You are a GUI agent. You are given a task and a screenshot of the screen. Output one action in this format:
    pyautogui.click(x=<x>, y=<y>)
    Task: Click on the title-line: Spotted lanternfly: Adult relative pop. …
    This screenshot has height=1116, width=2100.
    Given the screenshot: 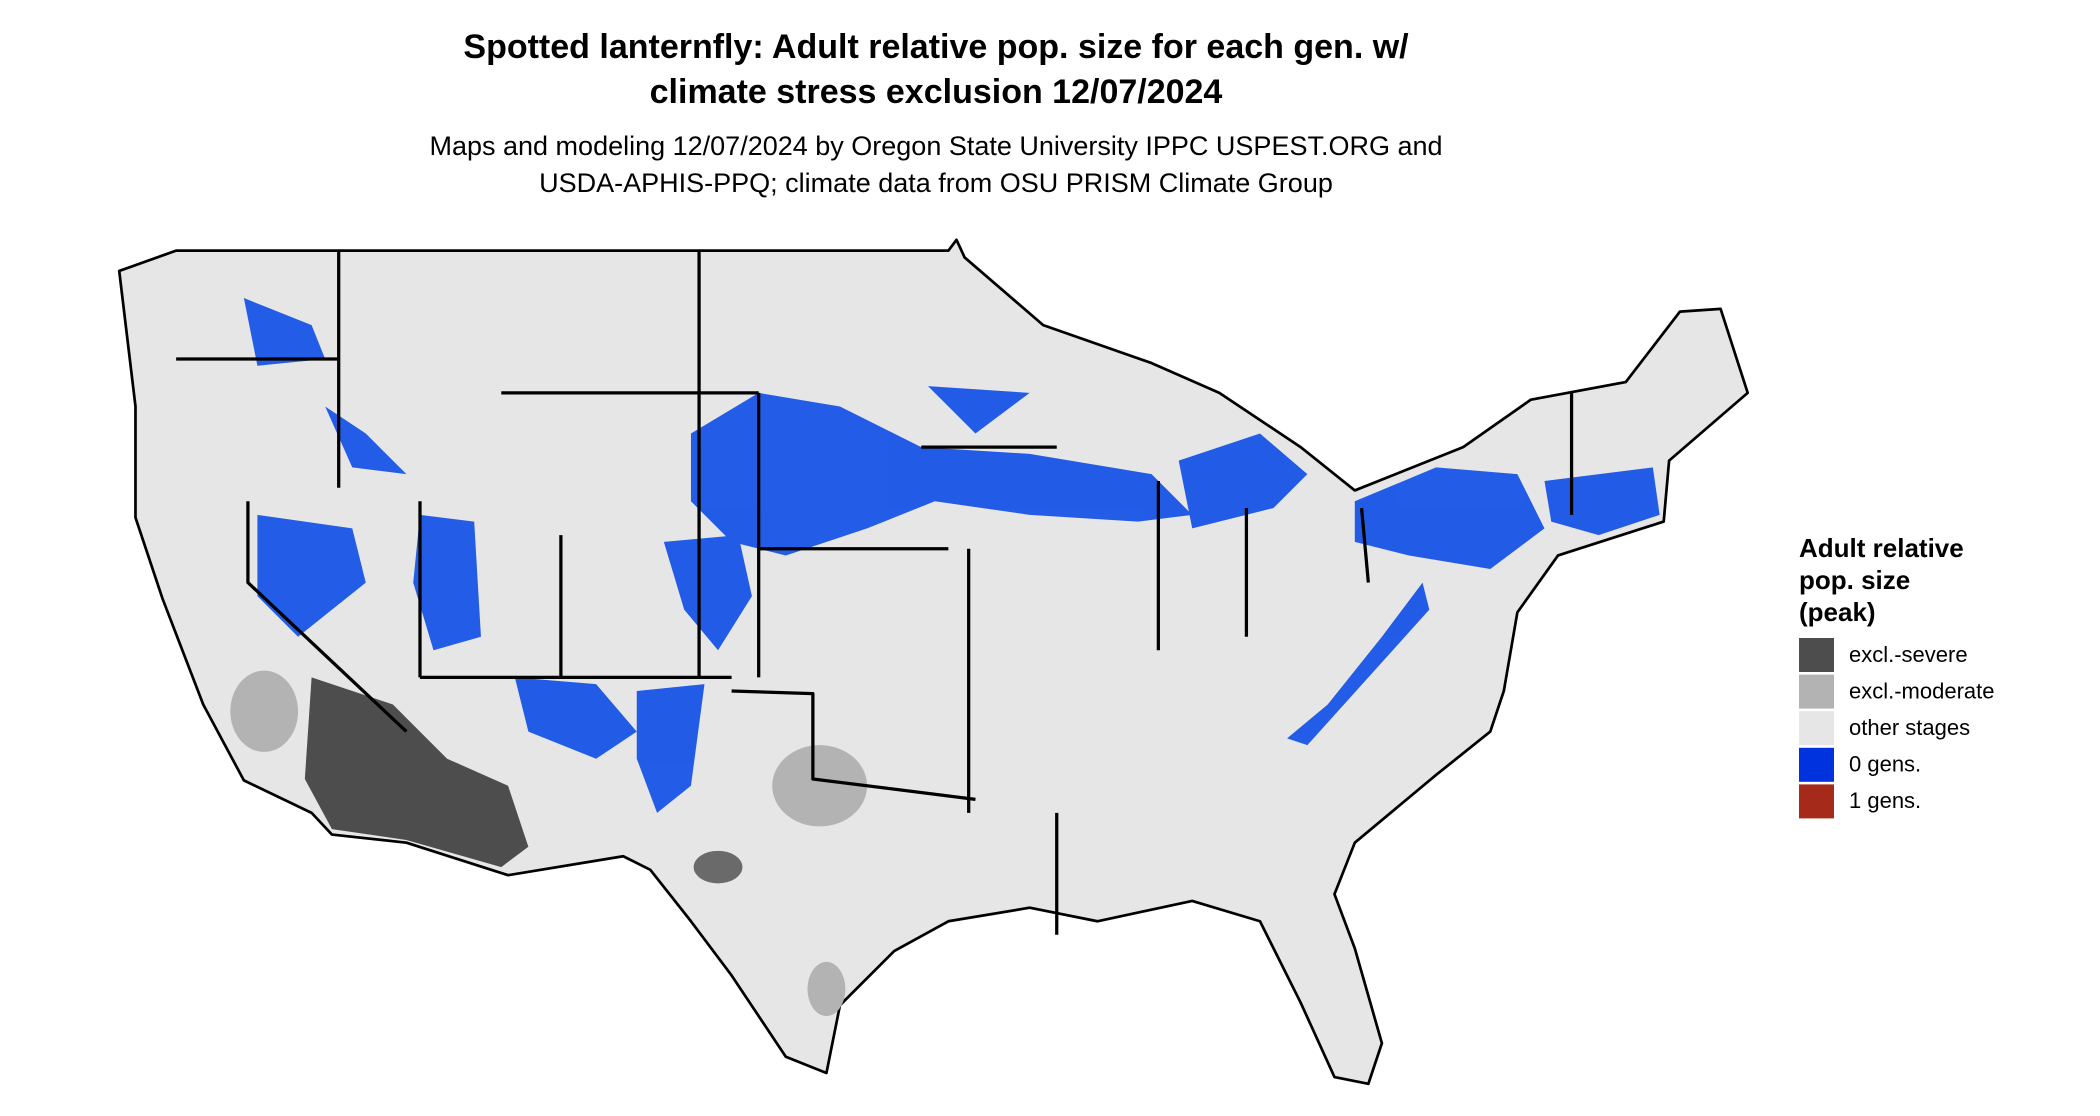 What is the action you would take?
    pyautogui.click(x=936, y=47)
    